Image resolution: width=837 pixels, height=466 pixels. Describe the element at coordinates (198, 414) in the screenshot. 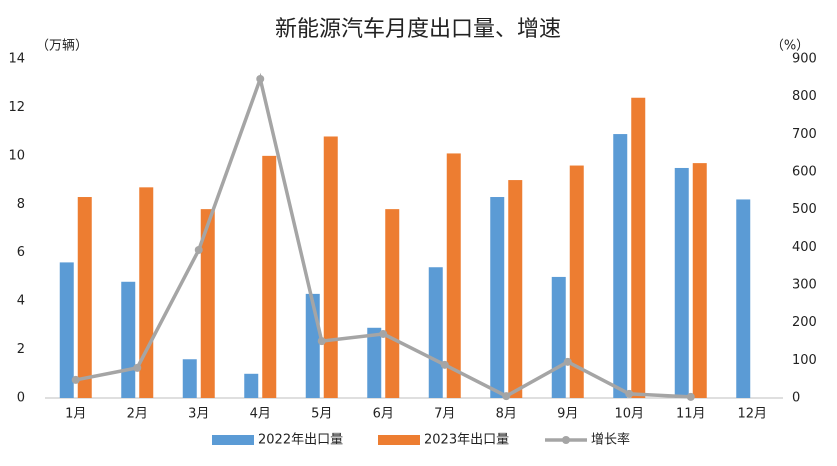

I see `x-tick-label: 3月` at that location.